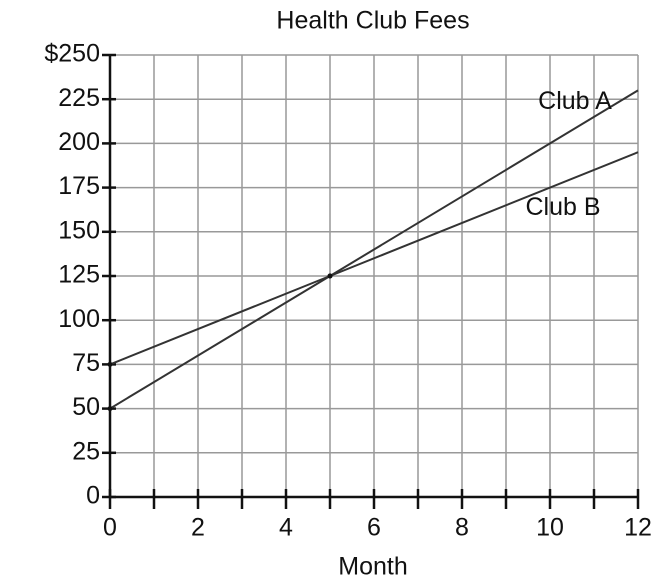 Image resolution: width=666 pixels, height=583 pixels. I want to click on x-tick-label: 8, so click(462, 528).